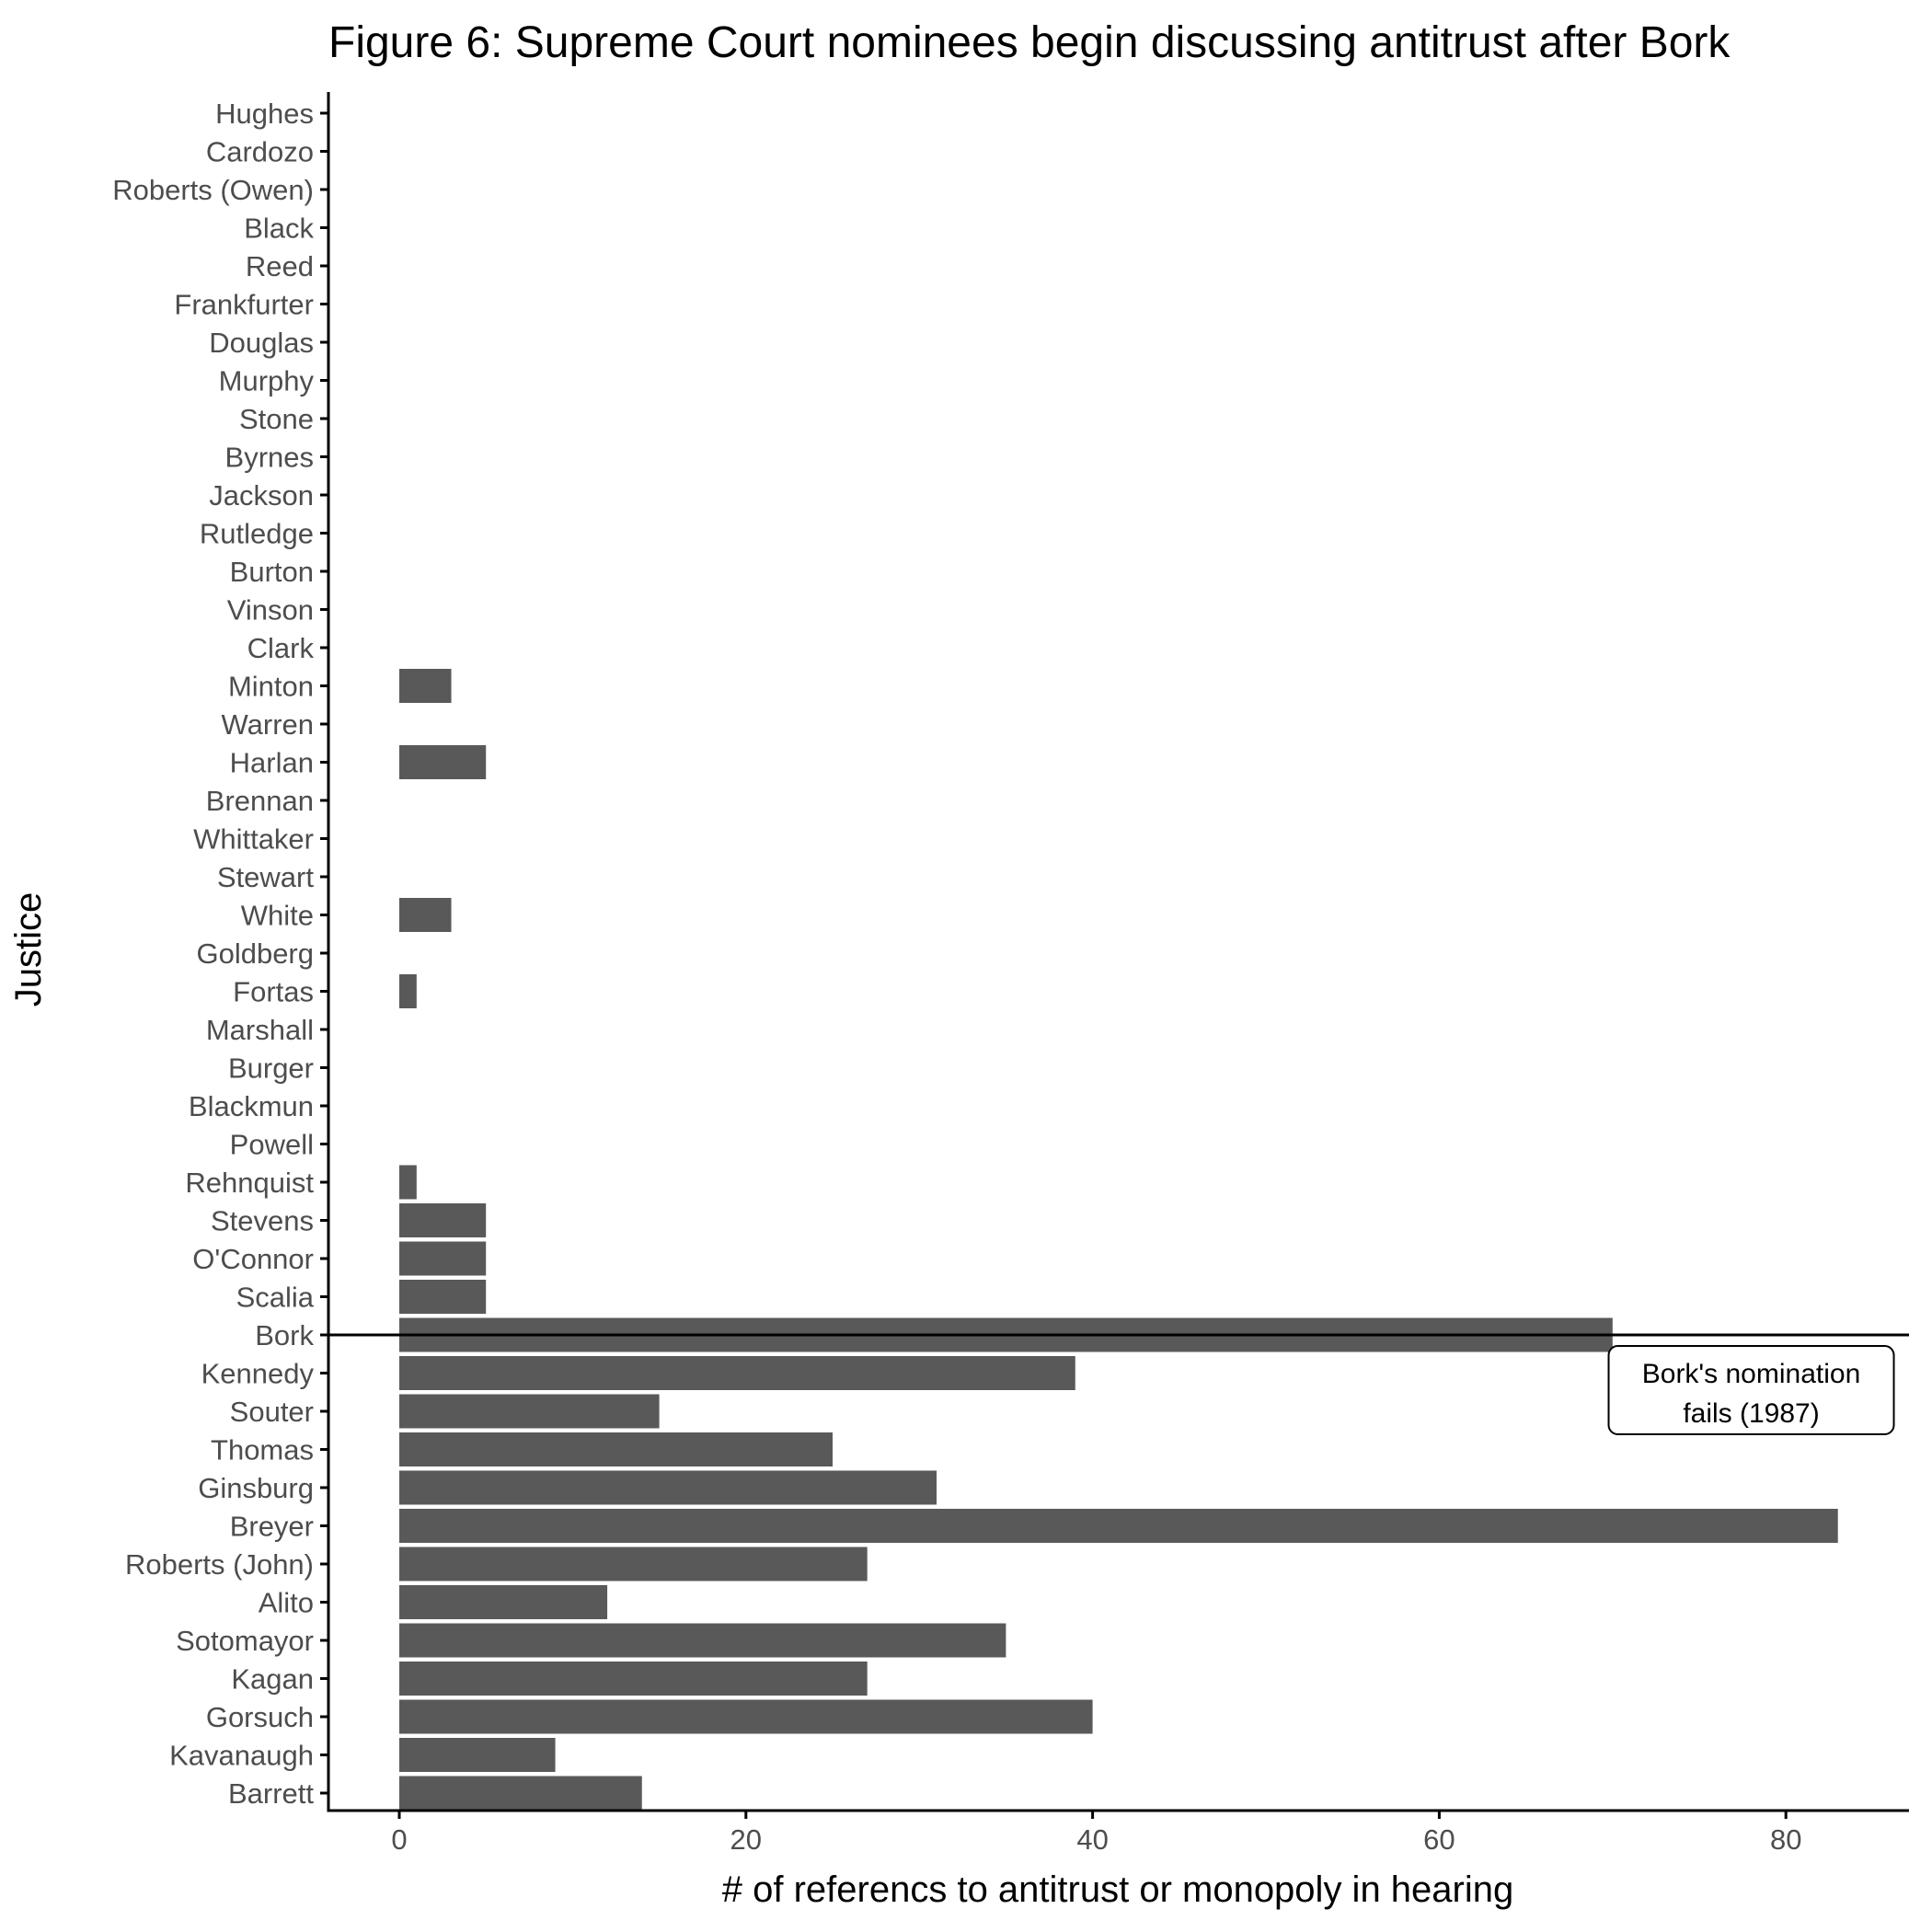 Image resolution: width=1932 pixels, height=1932 pixels. Describe the element at coordinates (1439, 1839) in the screenshot. I see `x-tick-label-60: 60` at that location.